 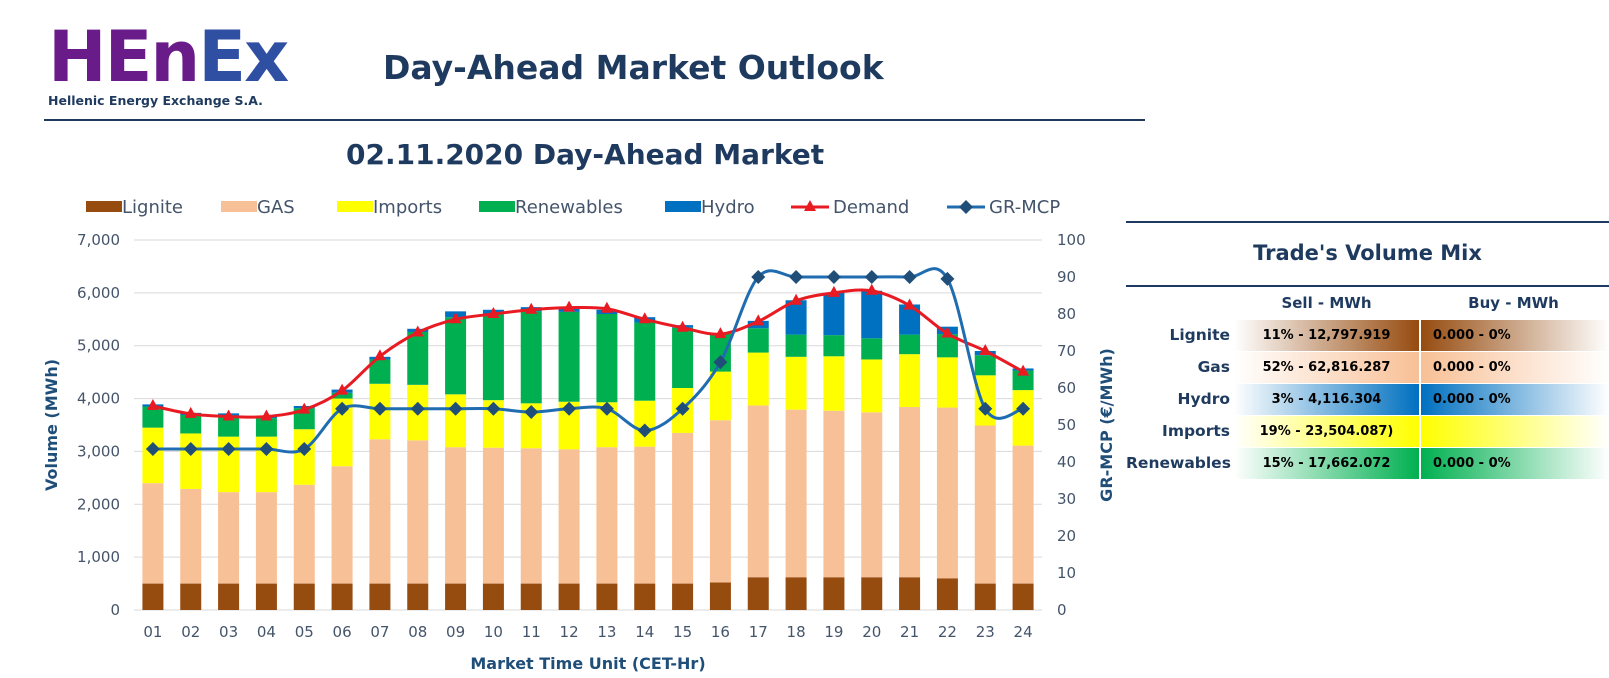 What do you see at coordinates (1066, 351) in the screenshot?
I see `y2-tick-label: 70` at bounding box center [1066, 351].